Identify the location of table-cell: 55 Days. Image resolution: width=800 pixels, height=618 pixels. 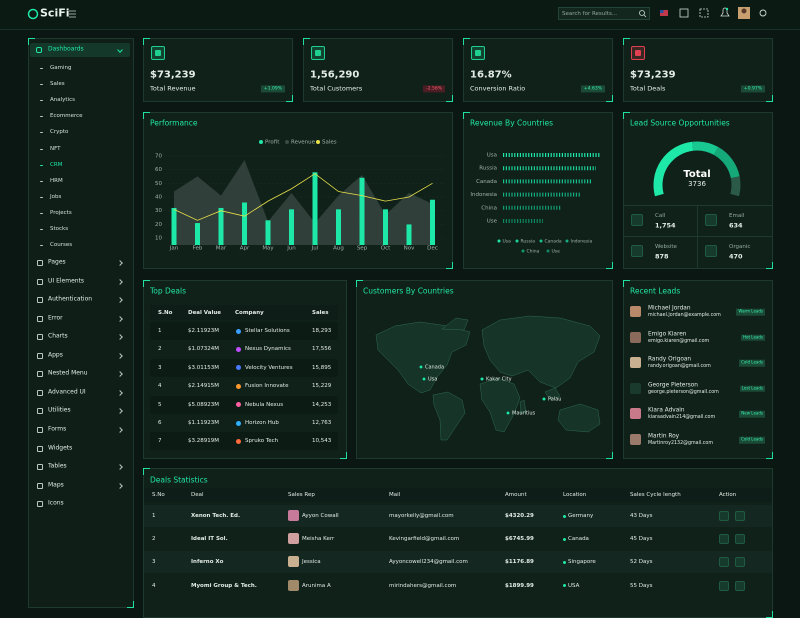
(641, 585).